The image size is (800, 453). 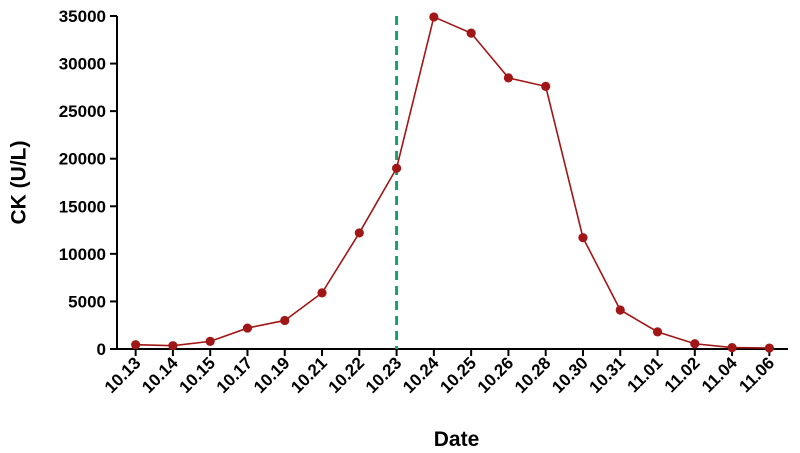 I want to click on x-tick-label: 11.01, so click(x=644, y=374).